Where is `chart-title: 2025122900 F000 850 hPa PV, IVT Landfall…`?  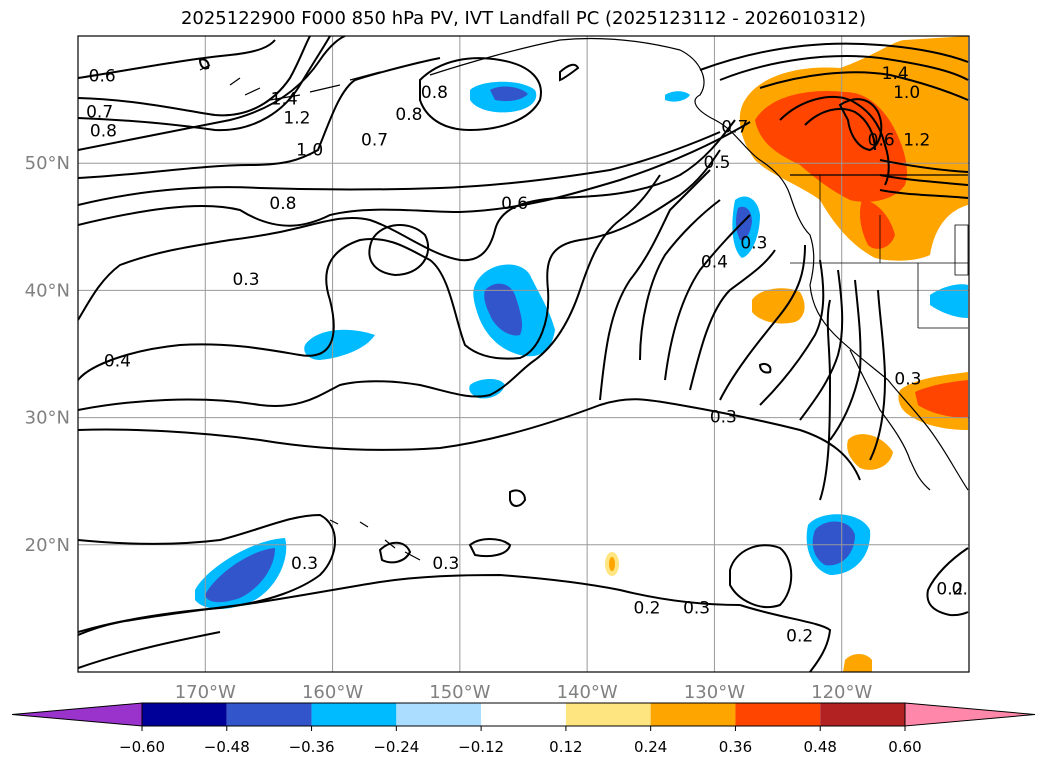 chart-title: 2025122900 F000 850 hPa PV, IVT Landfall… is located at coordinates (523, 18).